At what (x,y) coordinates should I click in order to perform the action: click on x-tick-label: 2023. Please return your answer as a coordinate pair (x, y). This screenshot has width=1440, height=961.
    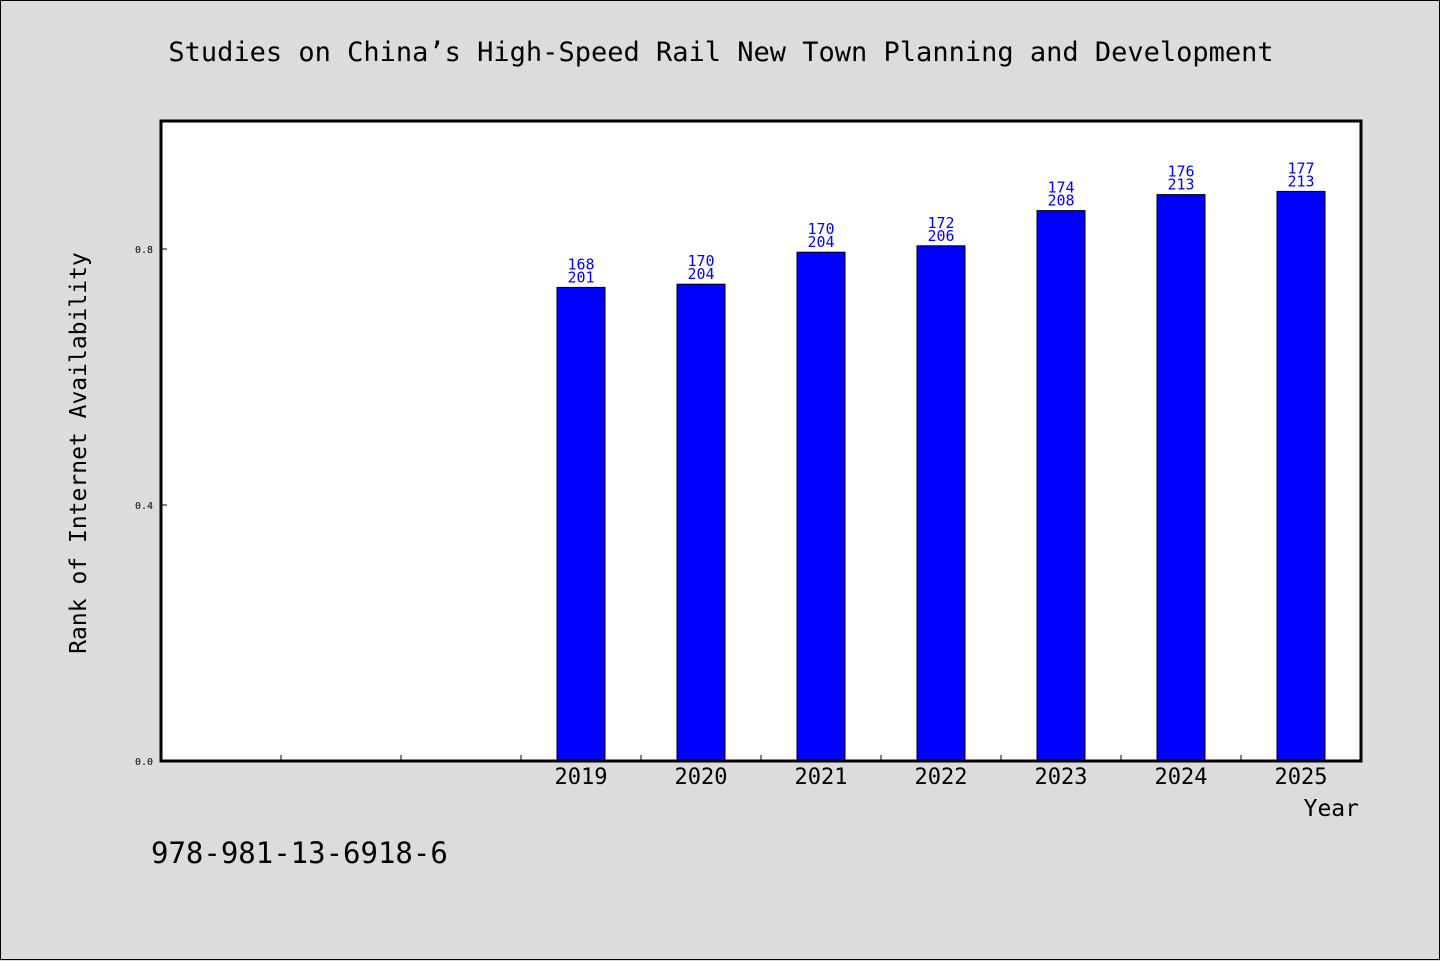
    Looking at the image, I should click on (1061, 777).